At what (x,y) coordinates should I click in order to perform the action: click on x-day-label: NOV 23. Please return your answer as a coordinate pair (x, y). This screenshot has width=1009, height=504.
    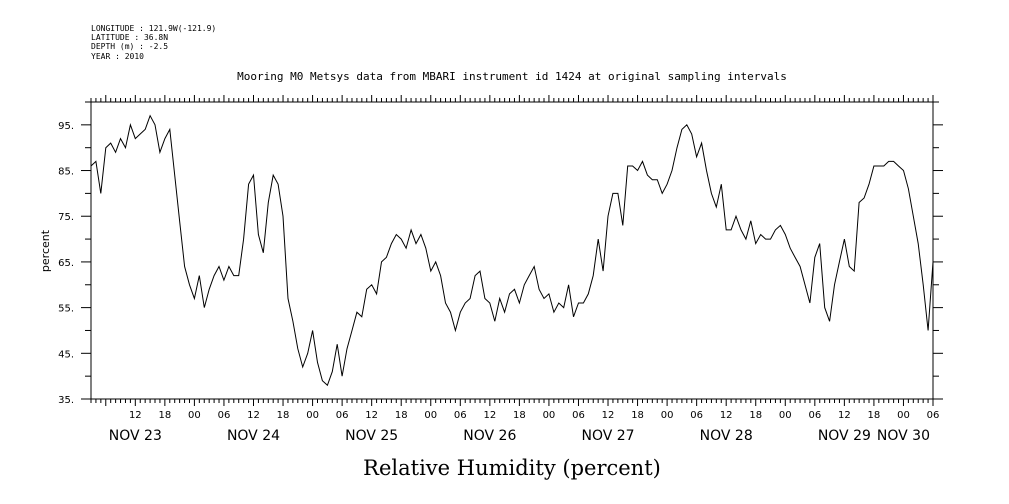
    Looking at the image, I should click on (135, 436).